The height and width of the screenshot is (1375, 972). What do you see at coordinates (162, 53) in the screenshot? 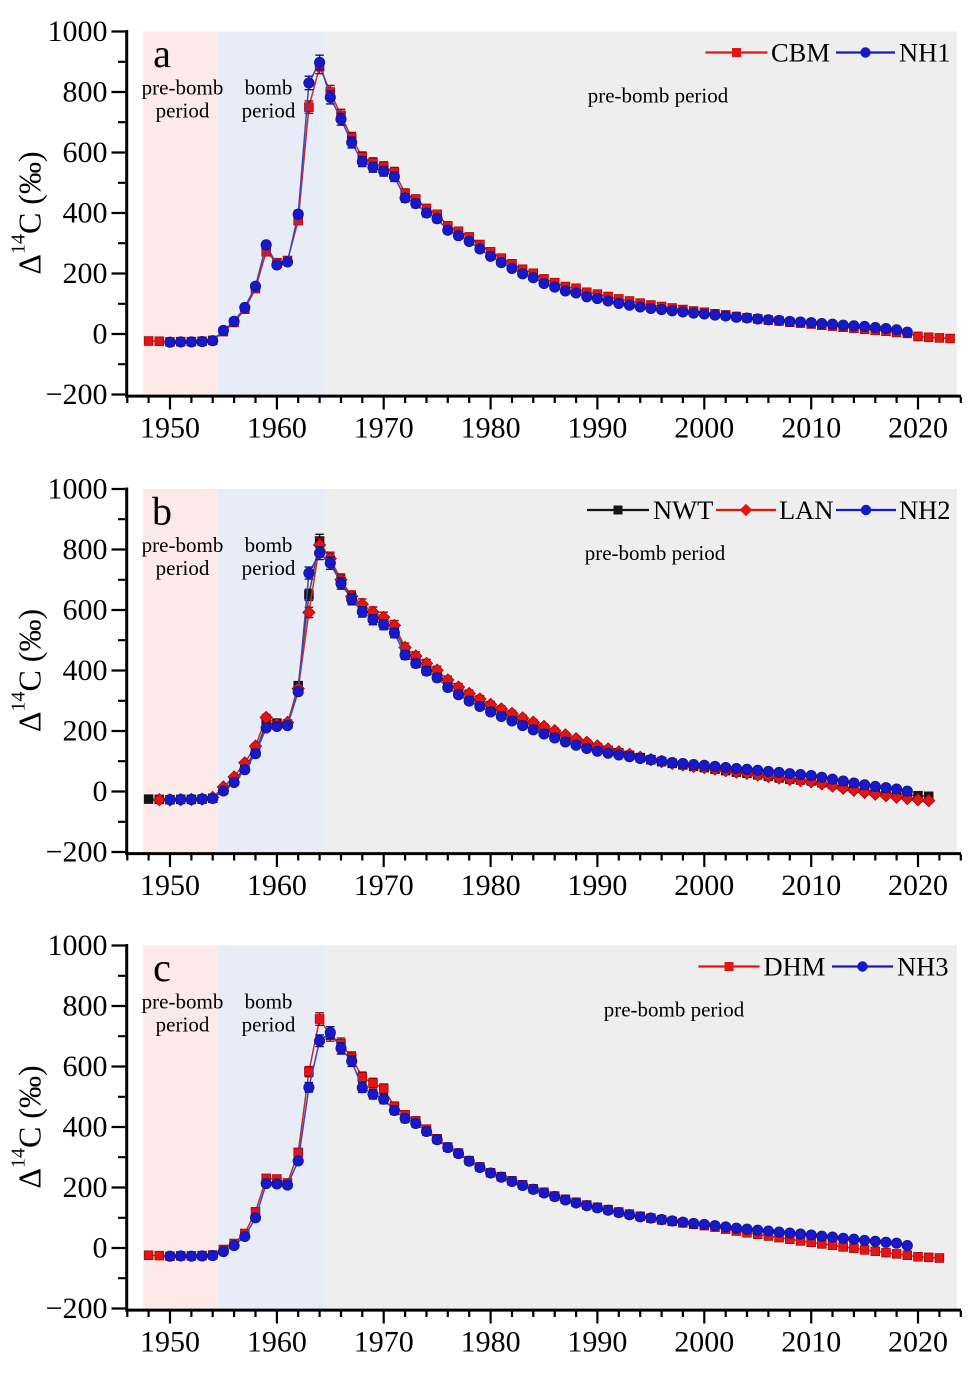
I see `svg-text: a` at bounding box center [162, 53].